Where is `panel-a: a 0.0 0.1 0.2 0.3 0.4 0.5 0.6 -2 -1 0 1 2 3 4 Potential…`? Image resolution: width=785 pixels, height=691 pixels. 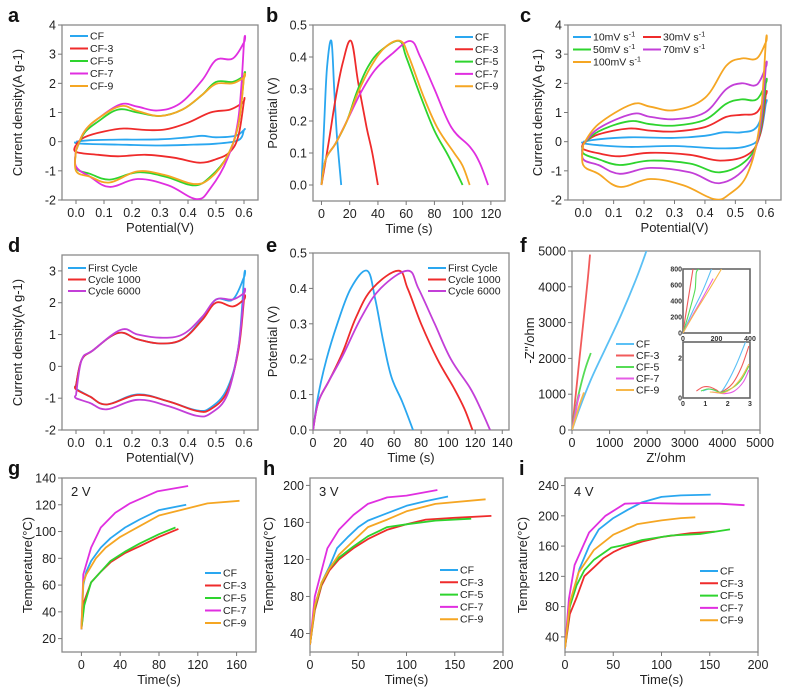 panel-a: a 0.0 0.1 0.2 0.3 0.4 0.5 0.6 -2 -1 0 1 2 3 4 Potential… is located at coordinates (133, 120).